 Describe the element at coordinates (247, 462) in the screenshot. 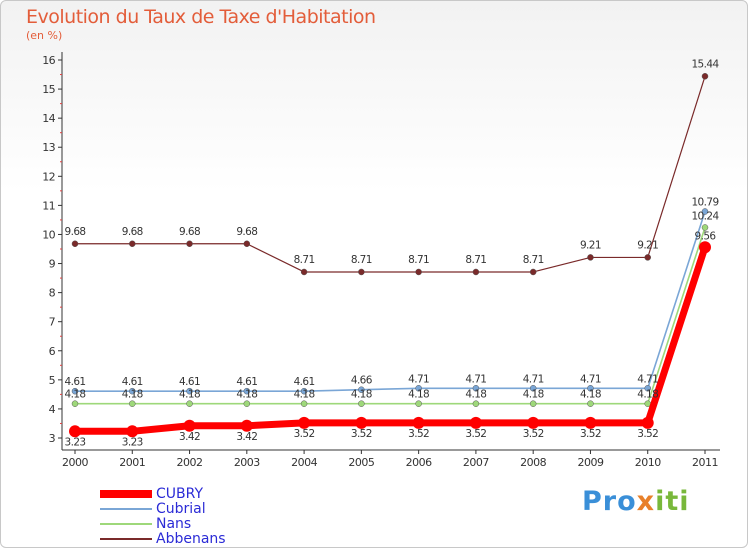

I see `x-tick-label: 2003` at that location.